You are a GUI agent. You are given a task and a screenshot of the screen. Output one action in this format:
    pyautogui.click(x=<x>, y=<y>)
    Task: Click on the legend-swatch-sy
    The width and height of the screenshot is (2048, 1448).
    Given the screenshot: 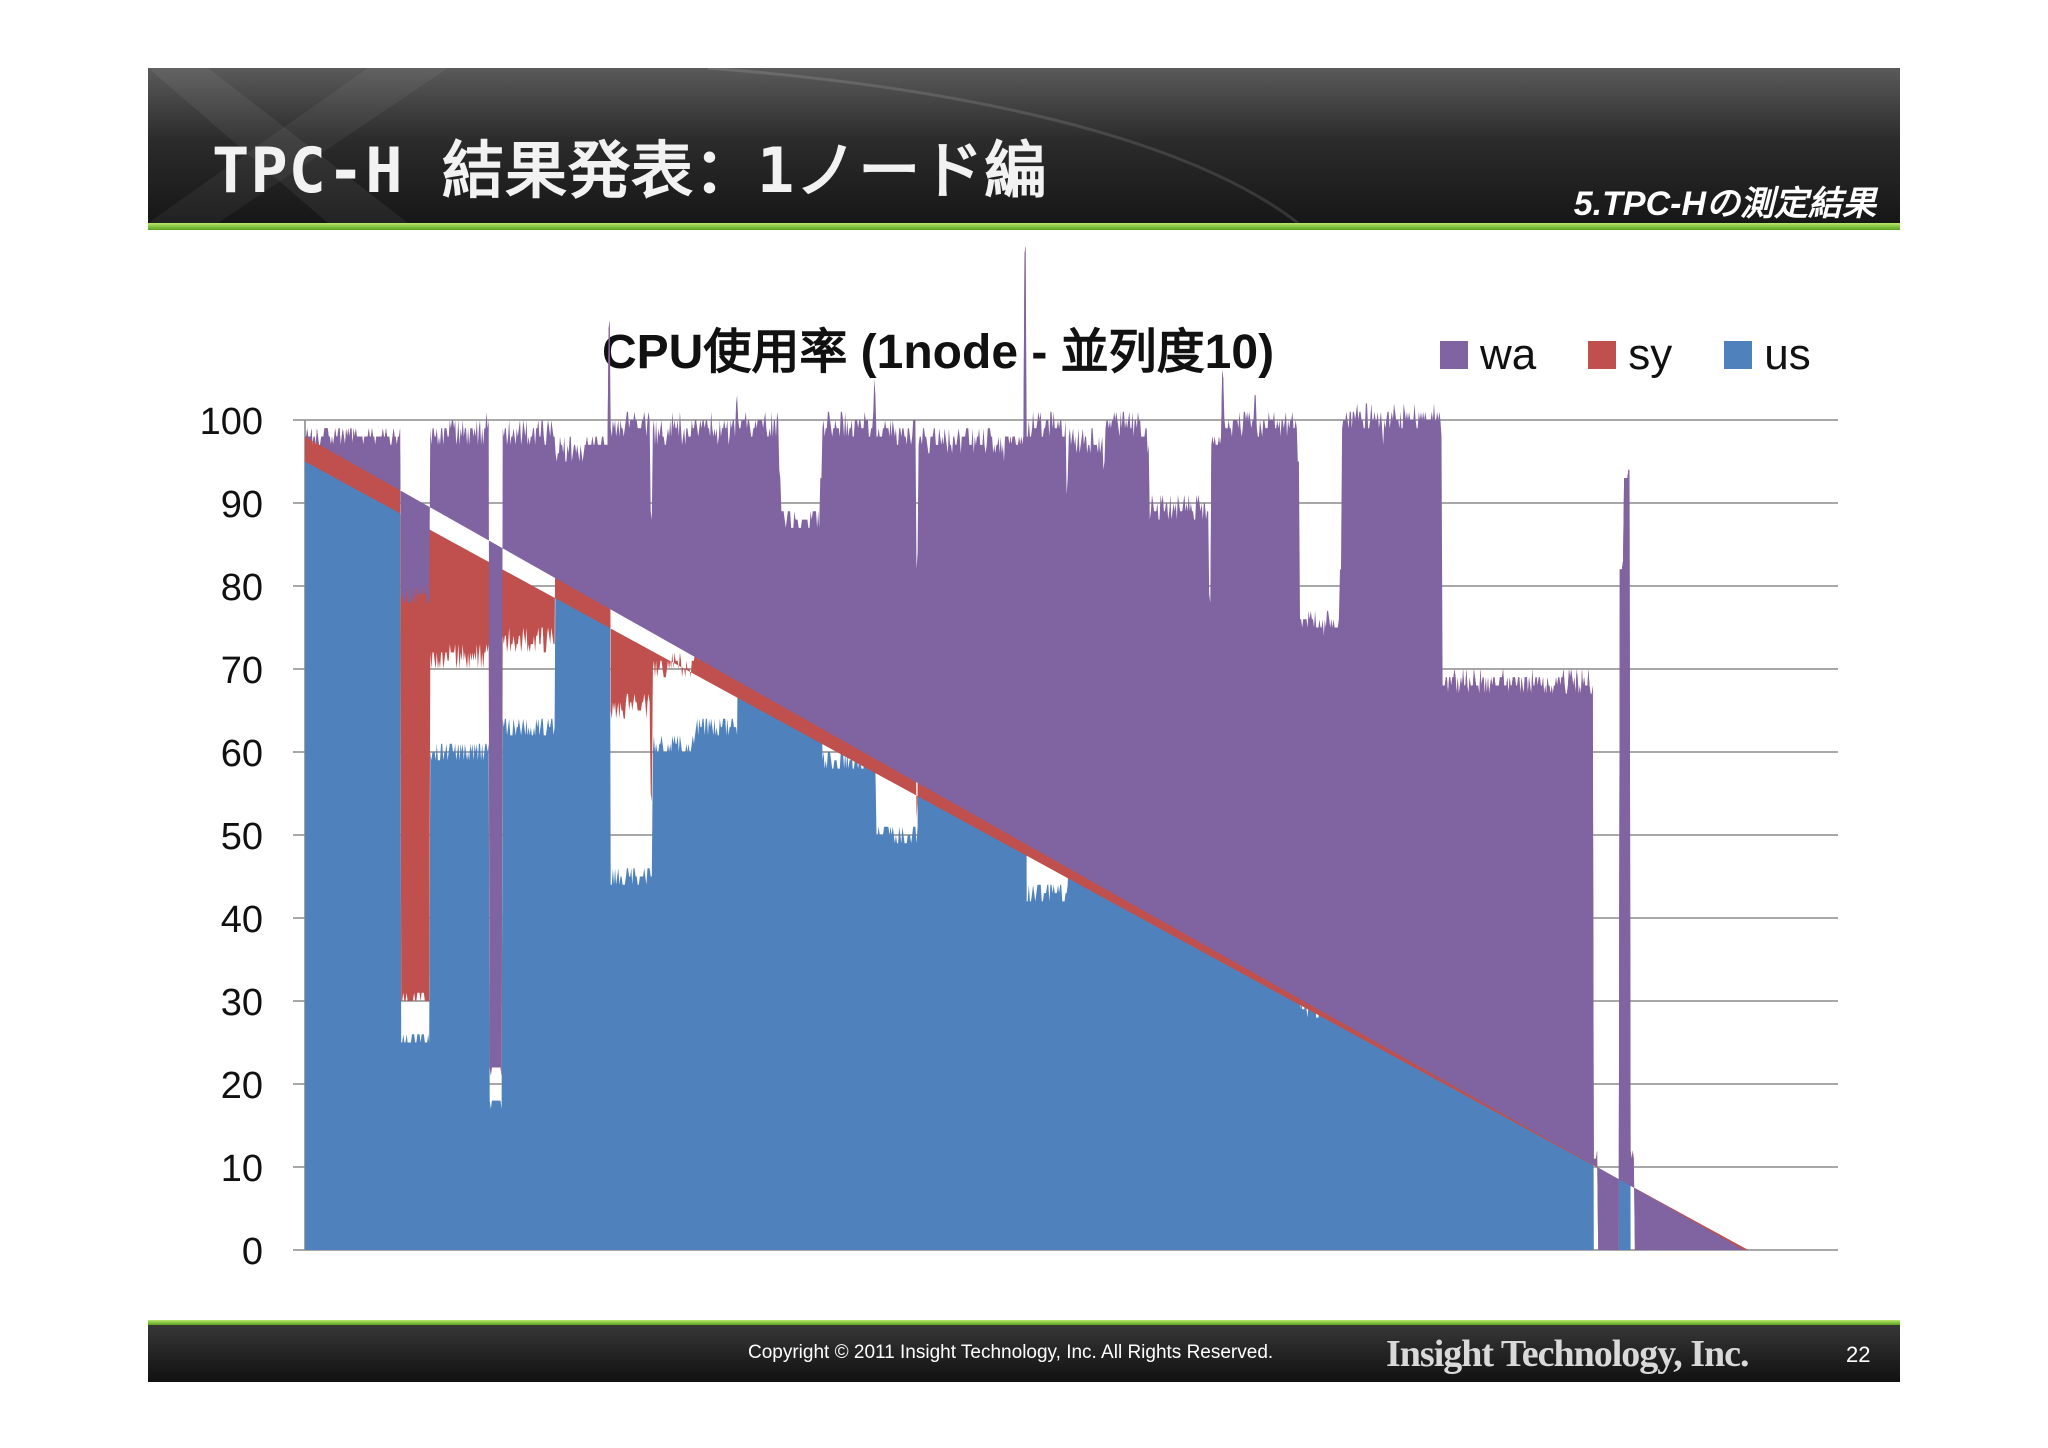 What is the action you would take?
    pyautogui.click(x=1602, y=355)
    